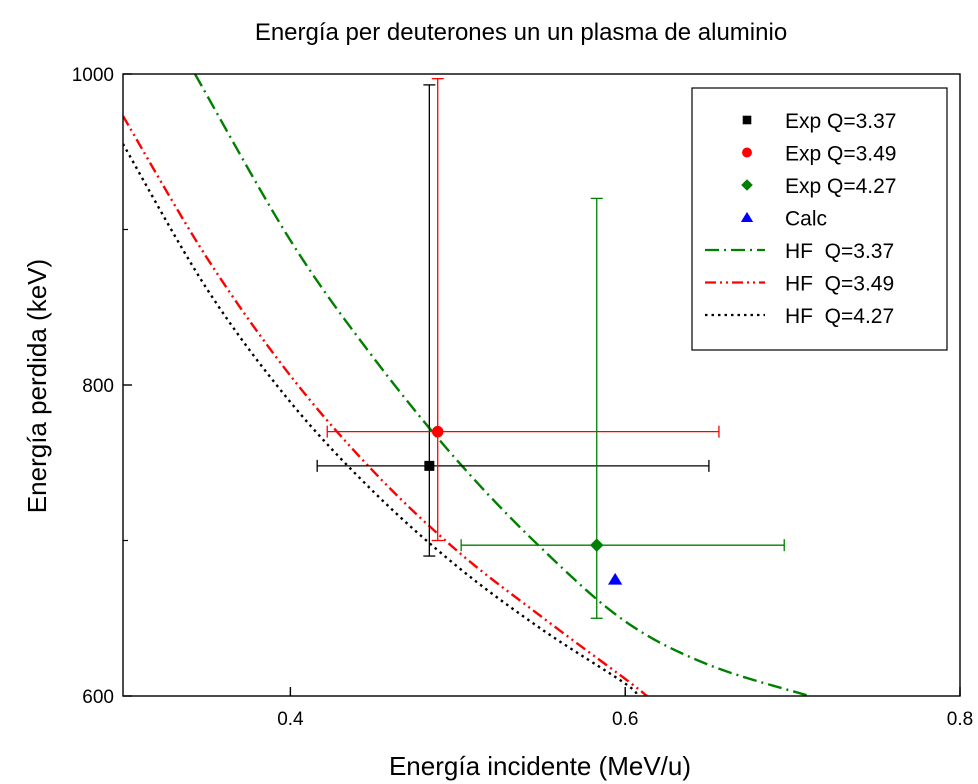 This screenshot has height=784, width=978. I want to click on legend-marker-calc, so click(747, 216).